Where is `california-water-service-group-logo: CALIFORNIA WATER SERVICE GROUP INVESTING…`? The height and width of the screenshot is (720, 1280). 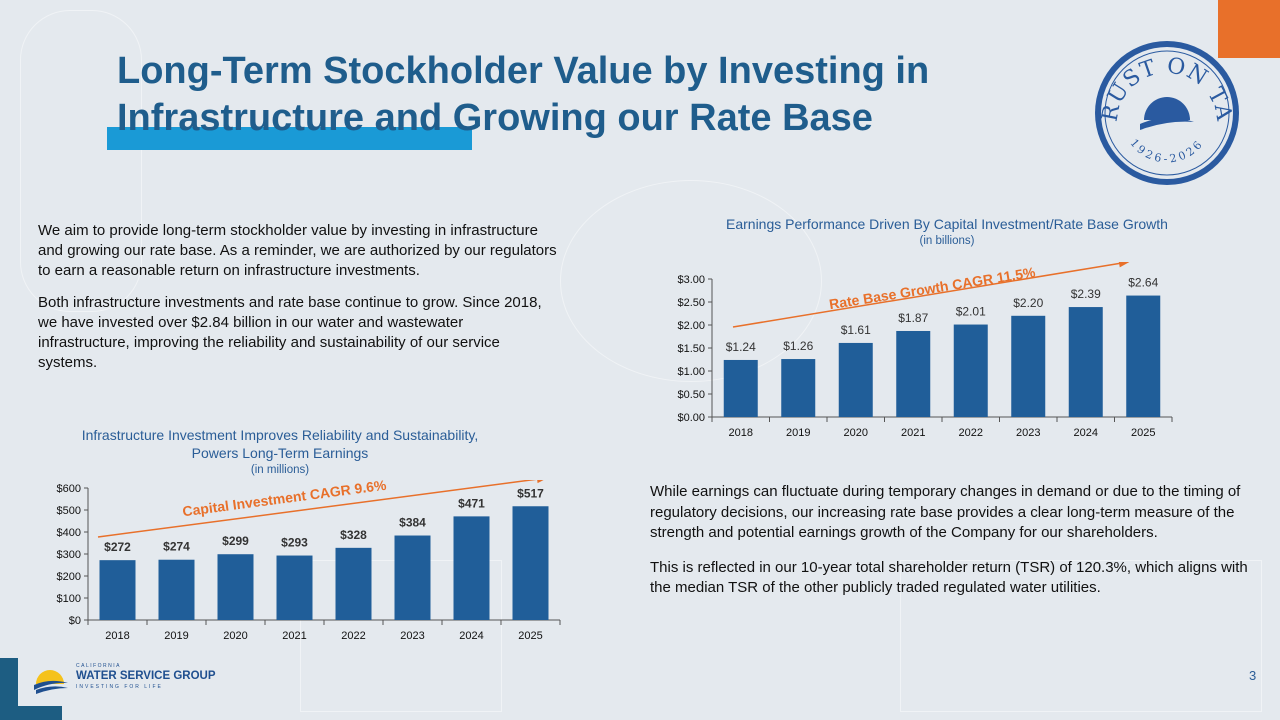 california-water-service-group-logo: CALIFORNIA WATER SERVICE GROUP INVESTING… is located at coordinates (125, 678).